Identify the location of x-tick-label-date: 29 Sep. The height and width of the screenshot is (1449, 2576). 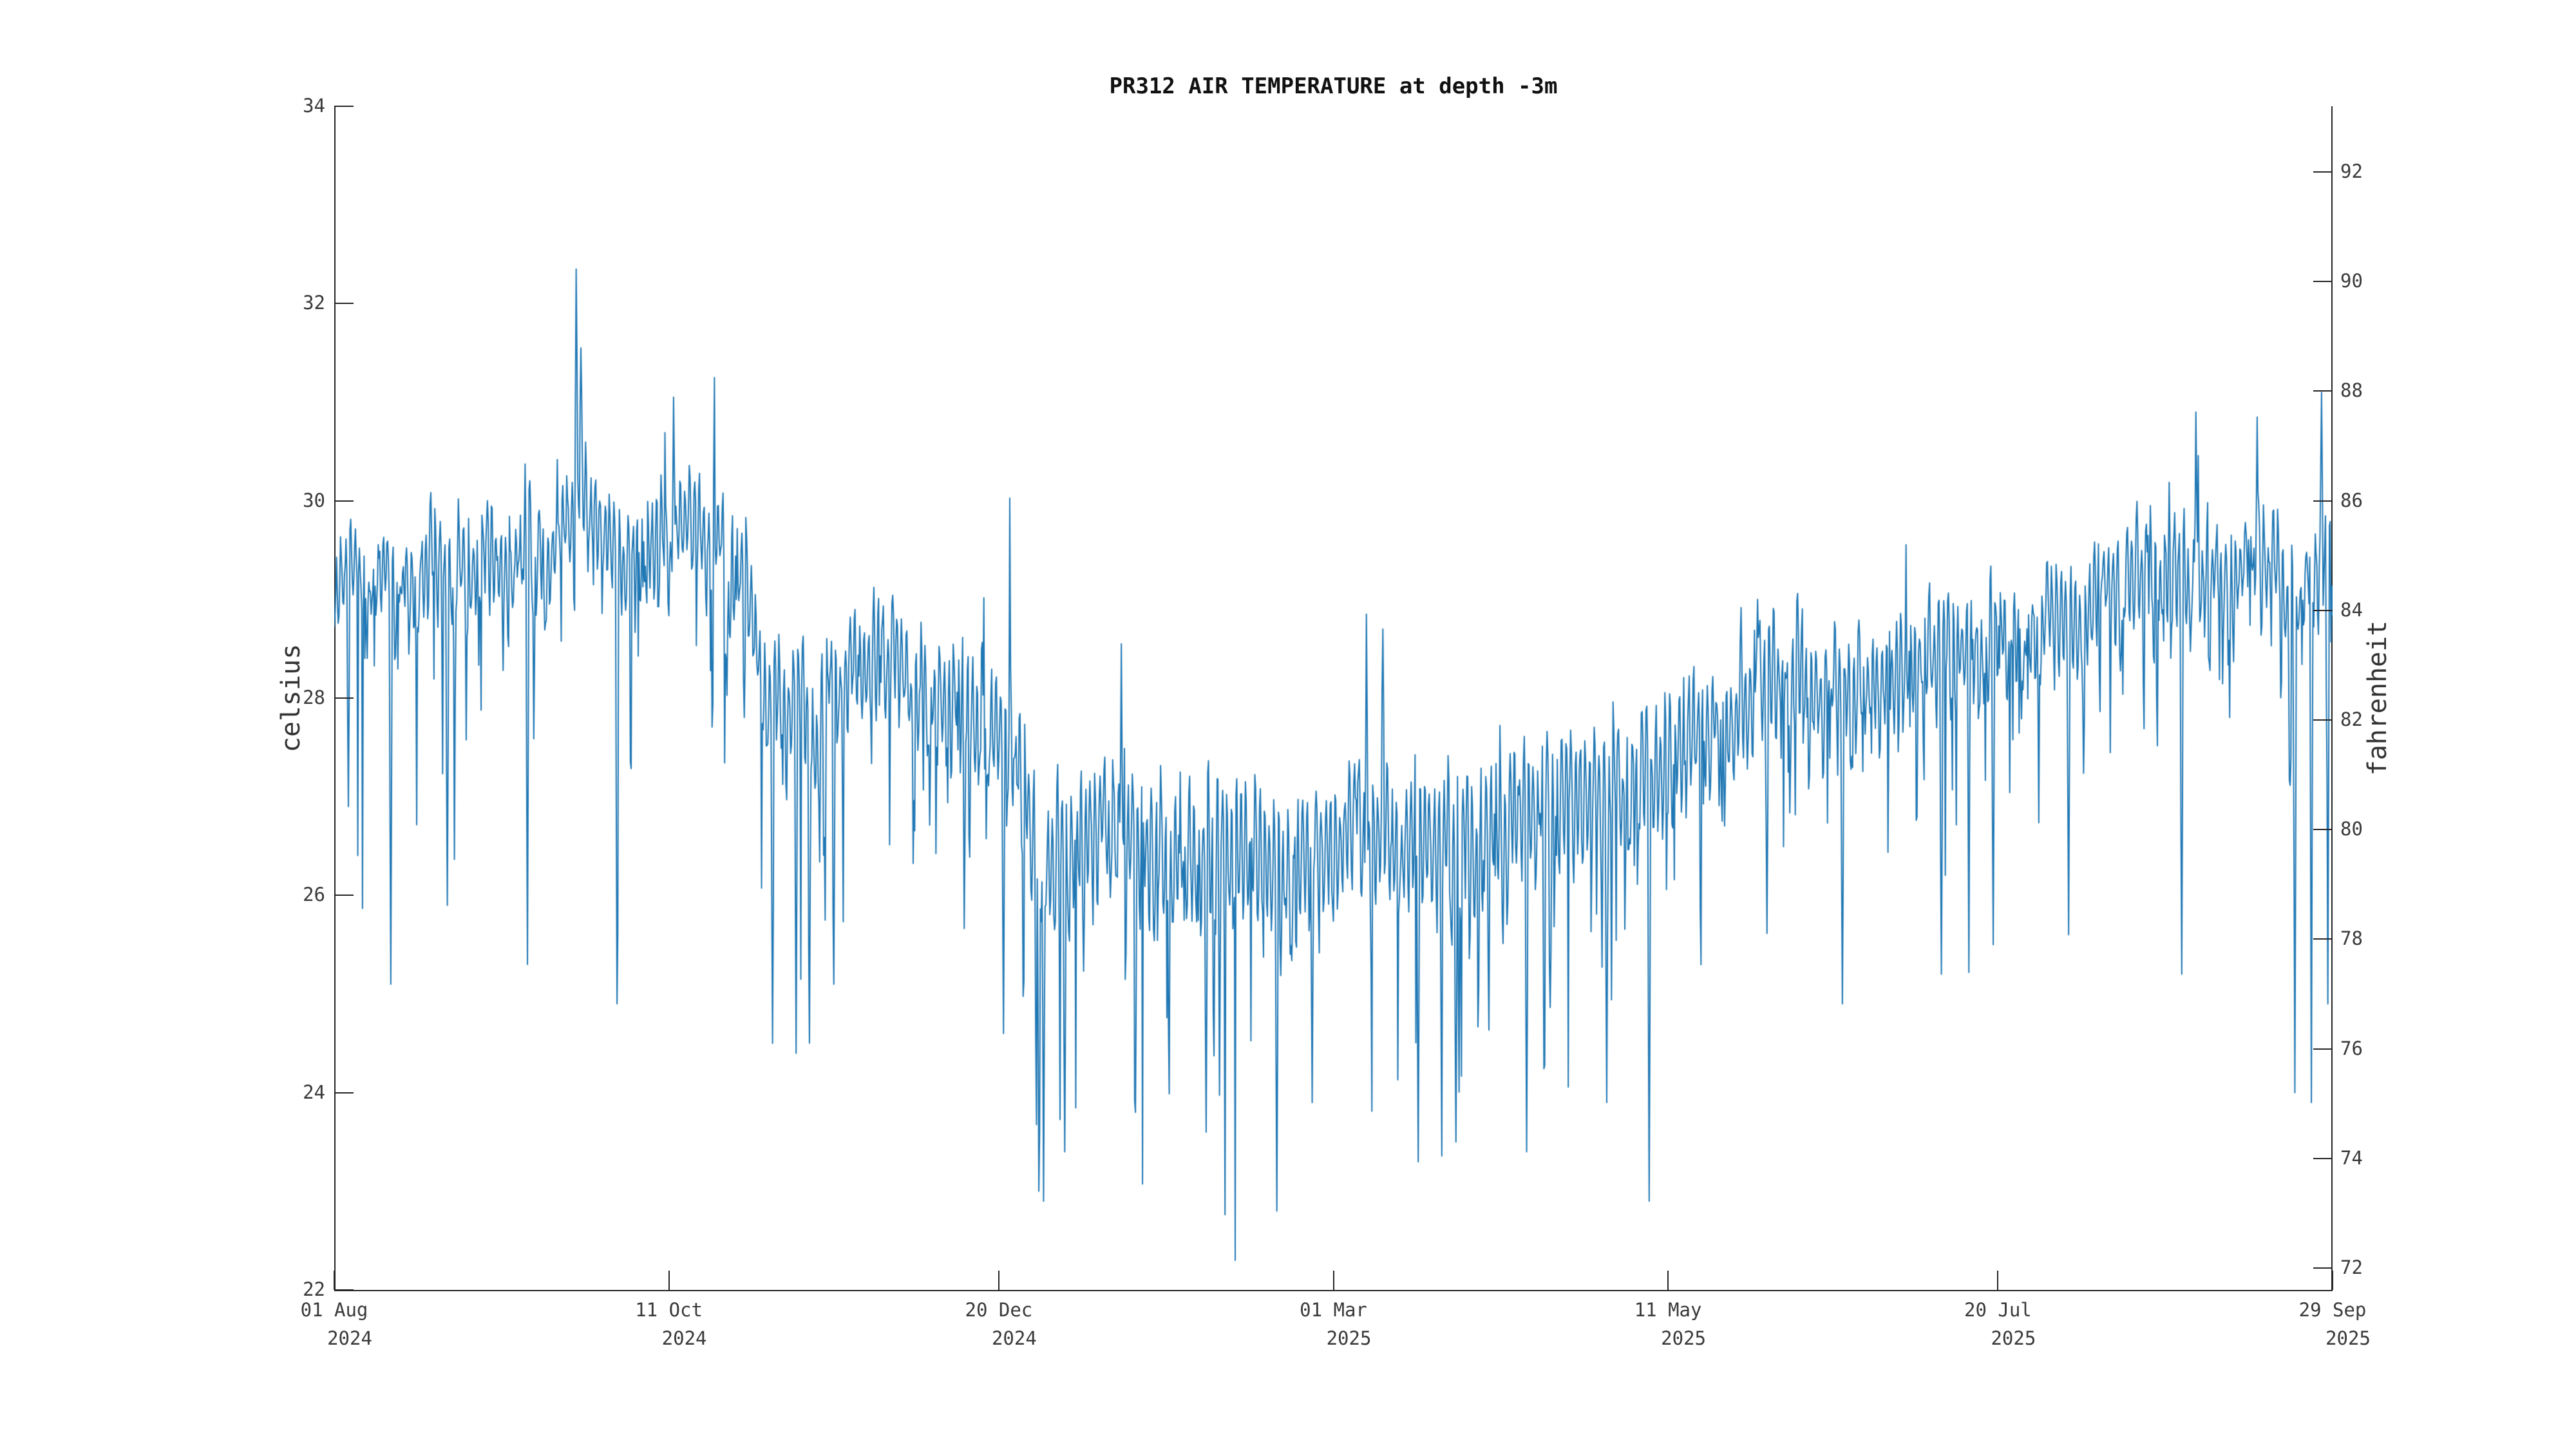
(2332, 1310).